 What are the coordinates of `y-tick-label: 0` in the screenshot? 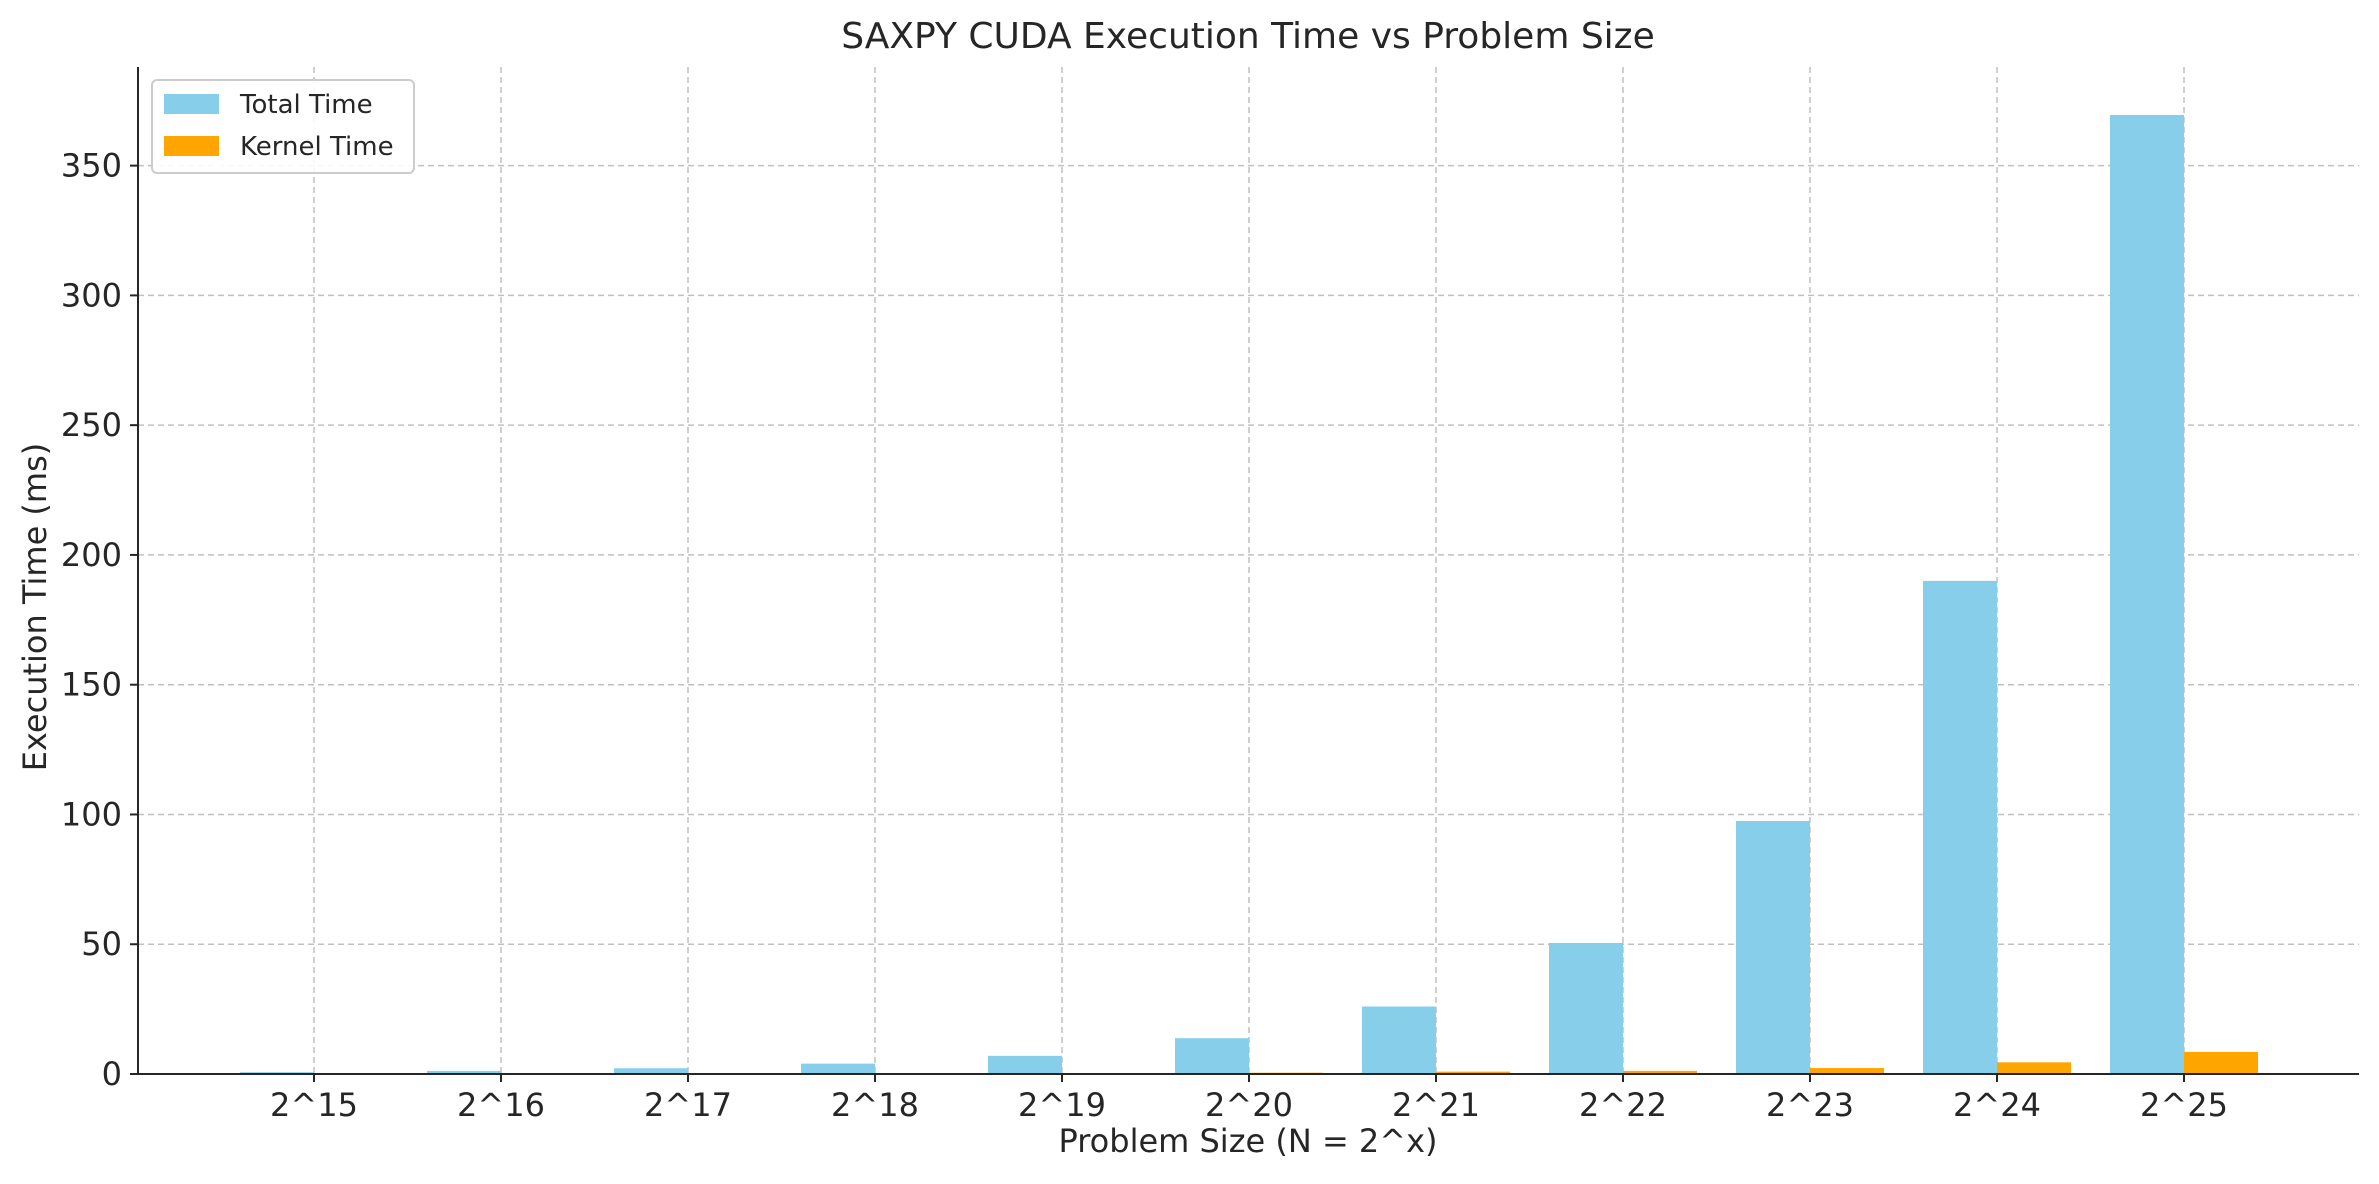 It's located at (112, 1074).